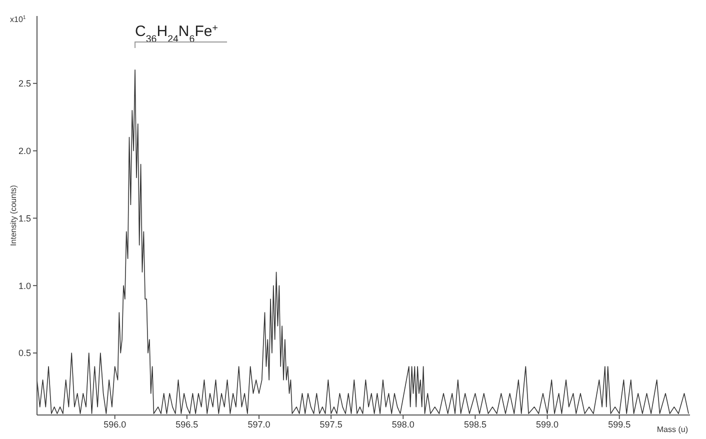 The height and width of the screenshot is (439, 706). I want to click on x-tick-label: 597.0, so click(259, 424).